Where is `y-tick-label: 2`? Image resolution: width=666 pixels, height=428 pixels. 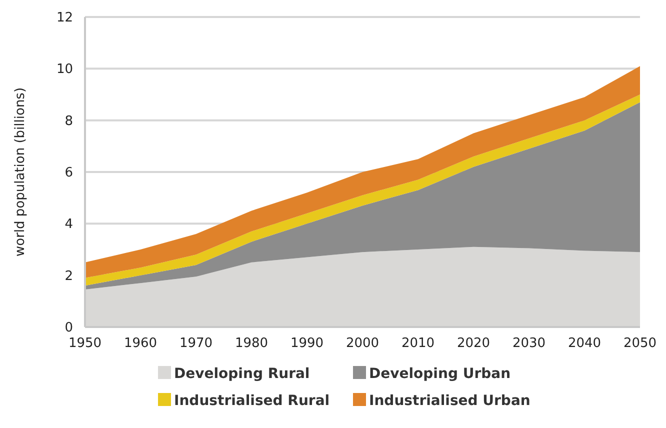 y-tick-label: 2 is located at coordinates (68, 276).